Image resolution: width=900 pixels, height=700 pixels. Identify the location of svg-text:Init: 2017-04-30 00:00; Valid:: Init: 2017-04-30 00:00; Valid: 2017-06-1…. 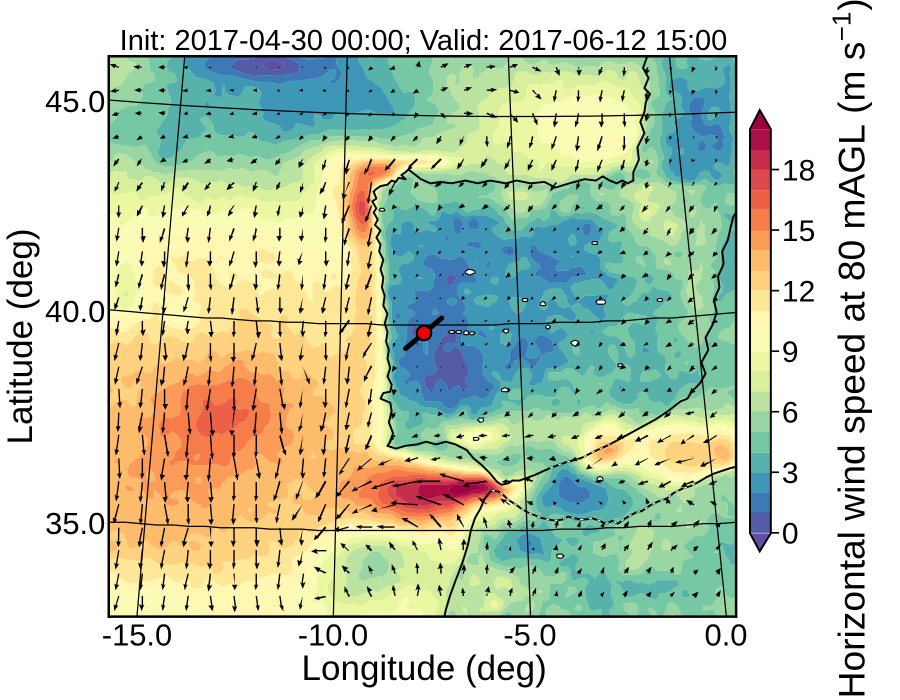
(424, 41).